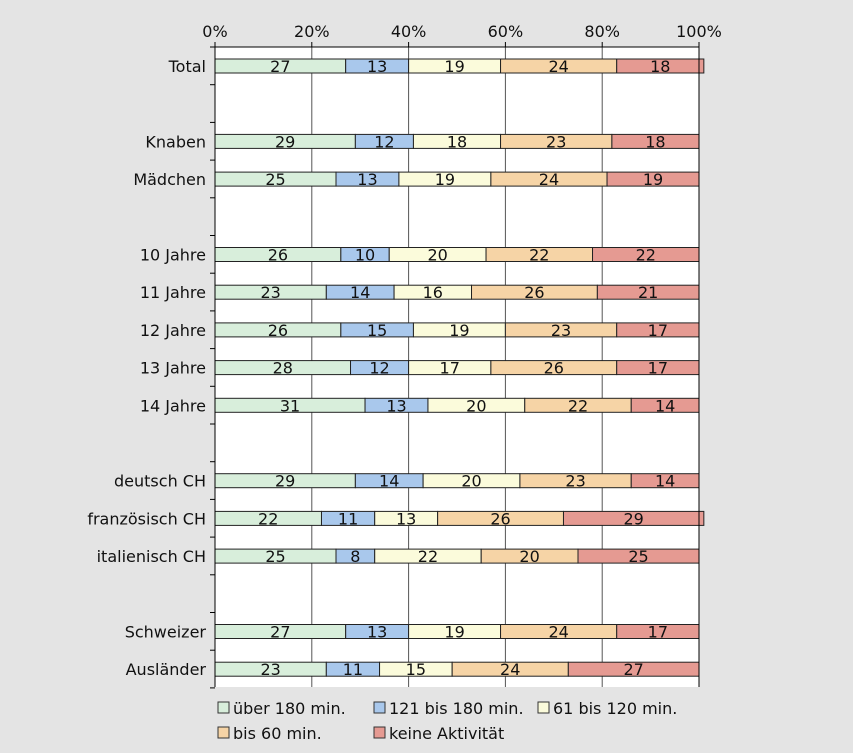  Describe the element at coordinates (173, 292) in the screenshot. I see `category-label: 11 Jahre` at that location.